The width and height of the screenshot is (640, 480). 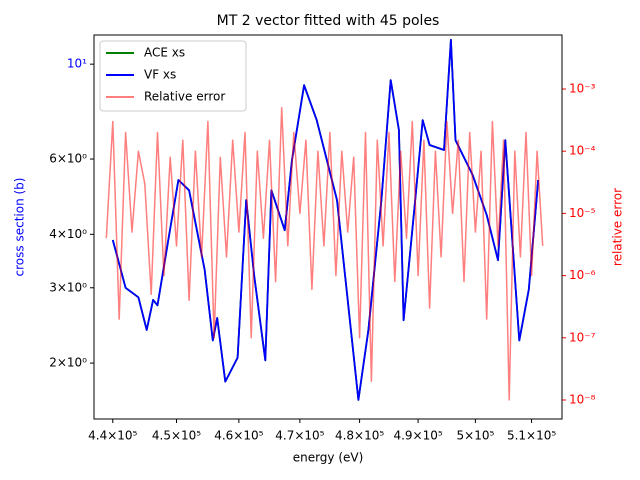 I want to click on chart-title: MT 2 vector fitted with 45 poles, so click(x=328, y=21).